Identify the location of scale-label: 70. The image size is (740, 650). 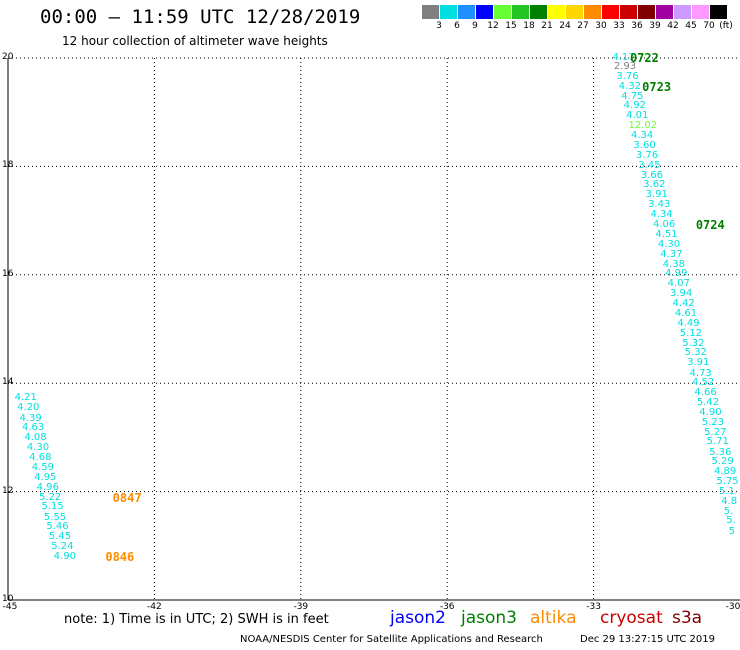
(709, 26).